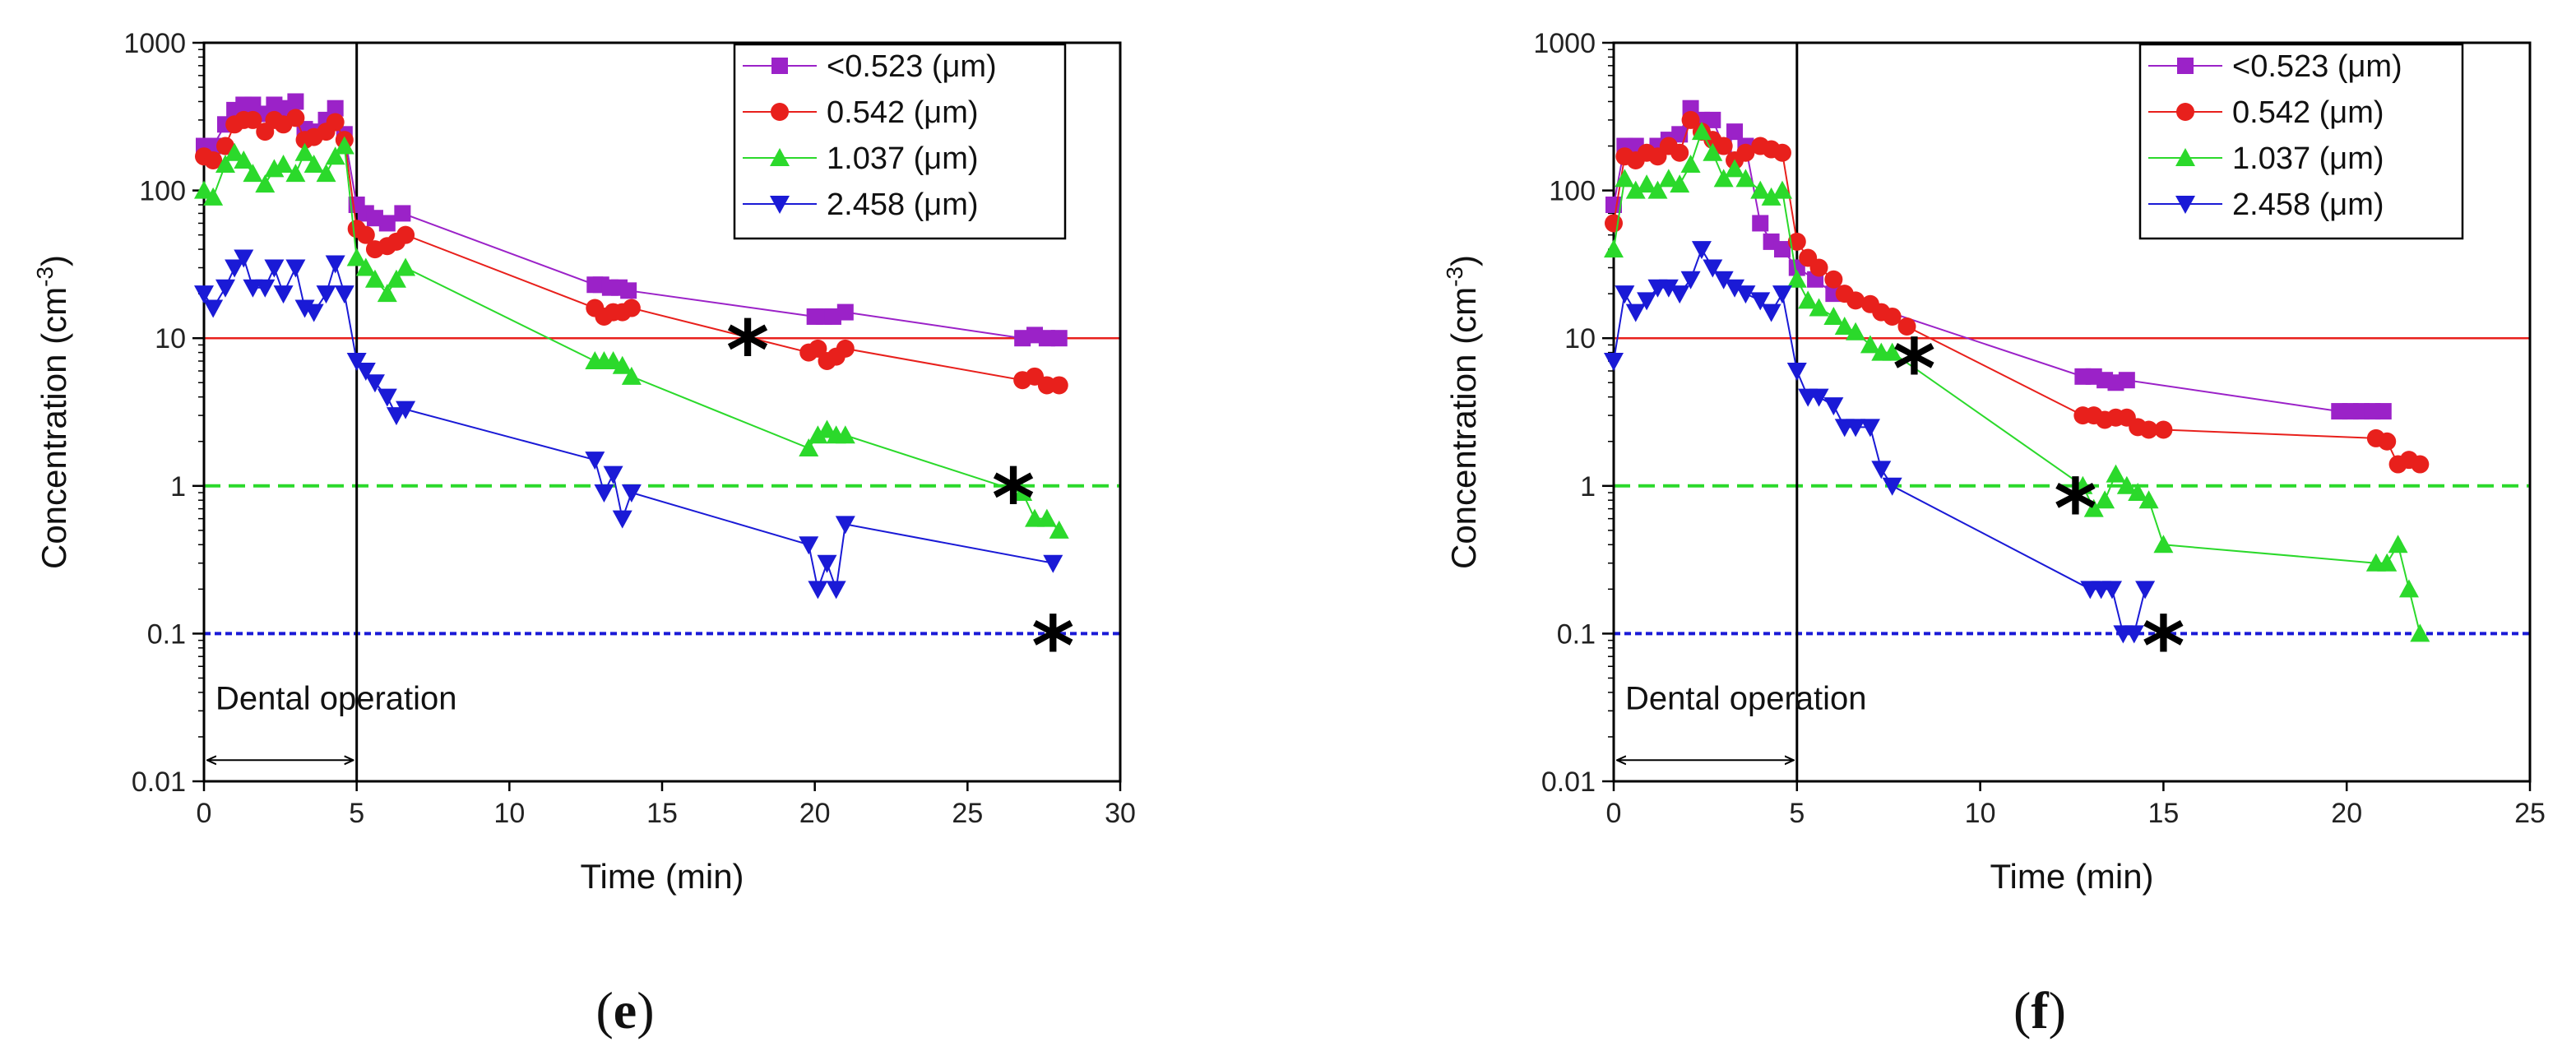 This screenshot has width=2576, height=1056. What do you see at coordinates (357, 813) in the screenshot?
I see `x-tick-label: 5` at bounding box center [357, 813].